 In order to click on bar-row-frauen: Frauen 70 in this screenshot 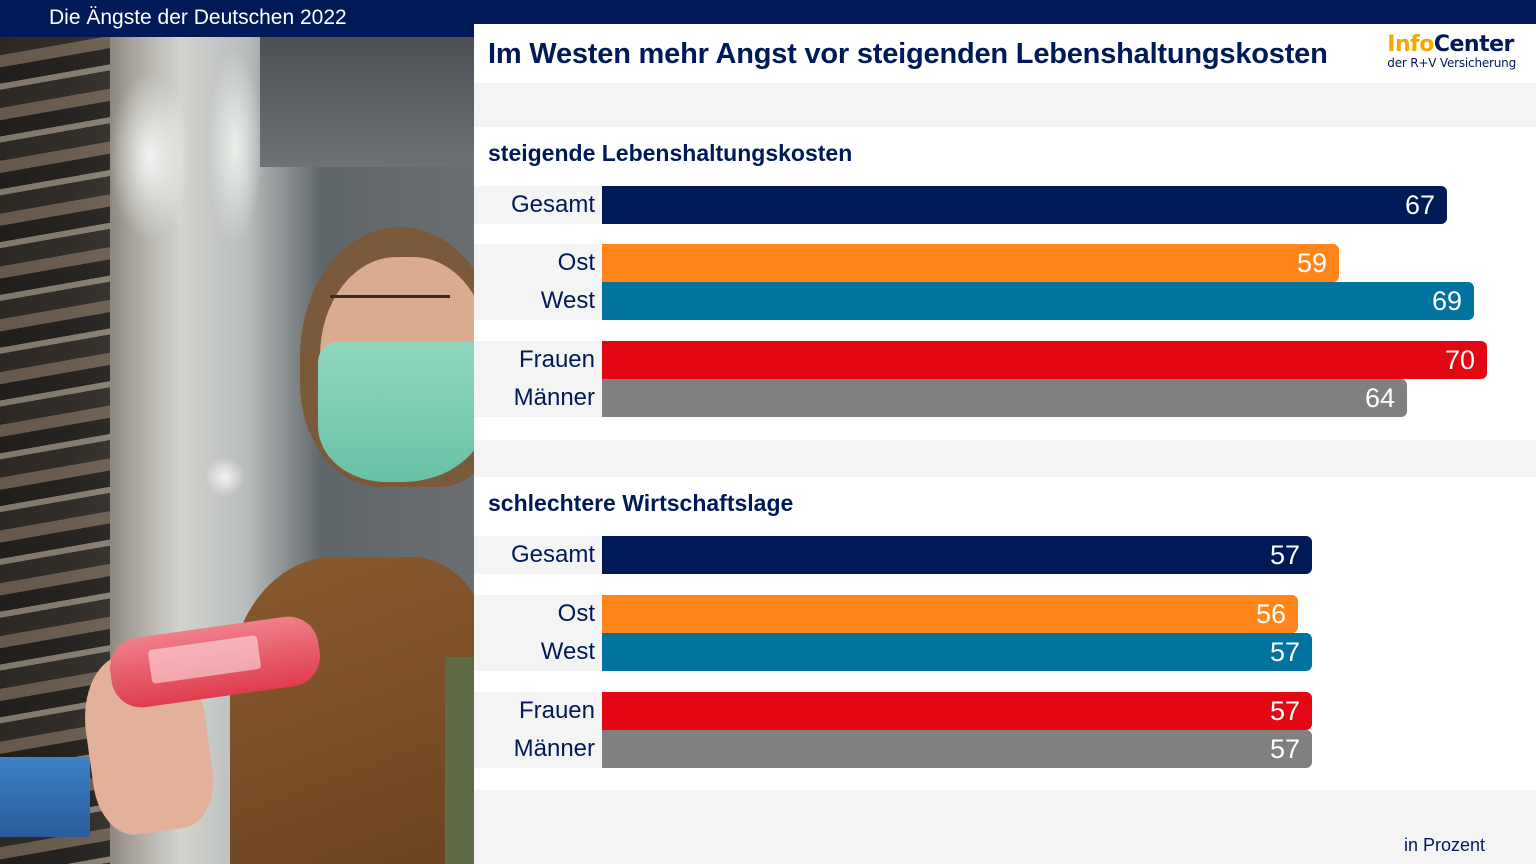, I will do `click(1005, 360)`.